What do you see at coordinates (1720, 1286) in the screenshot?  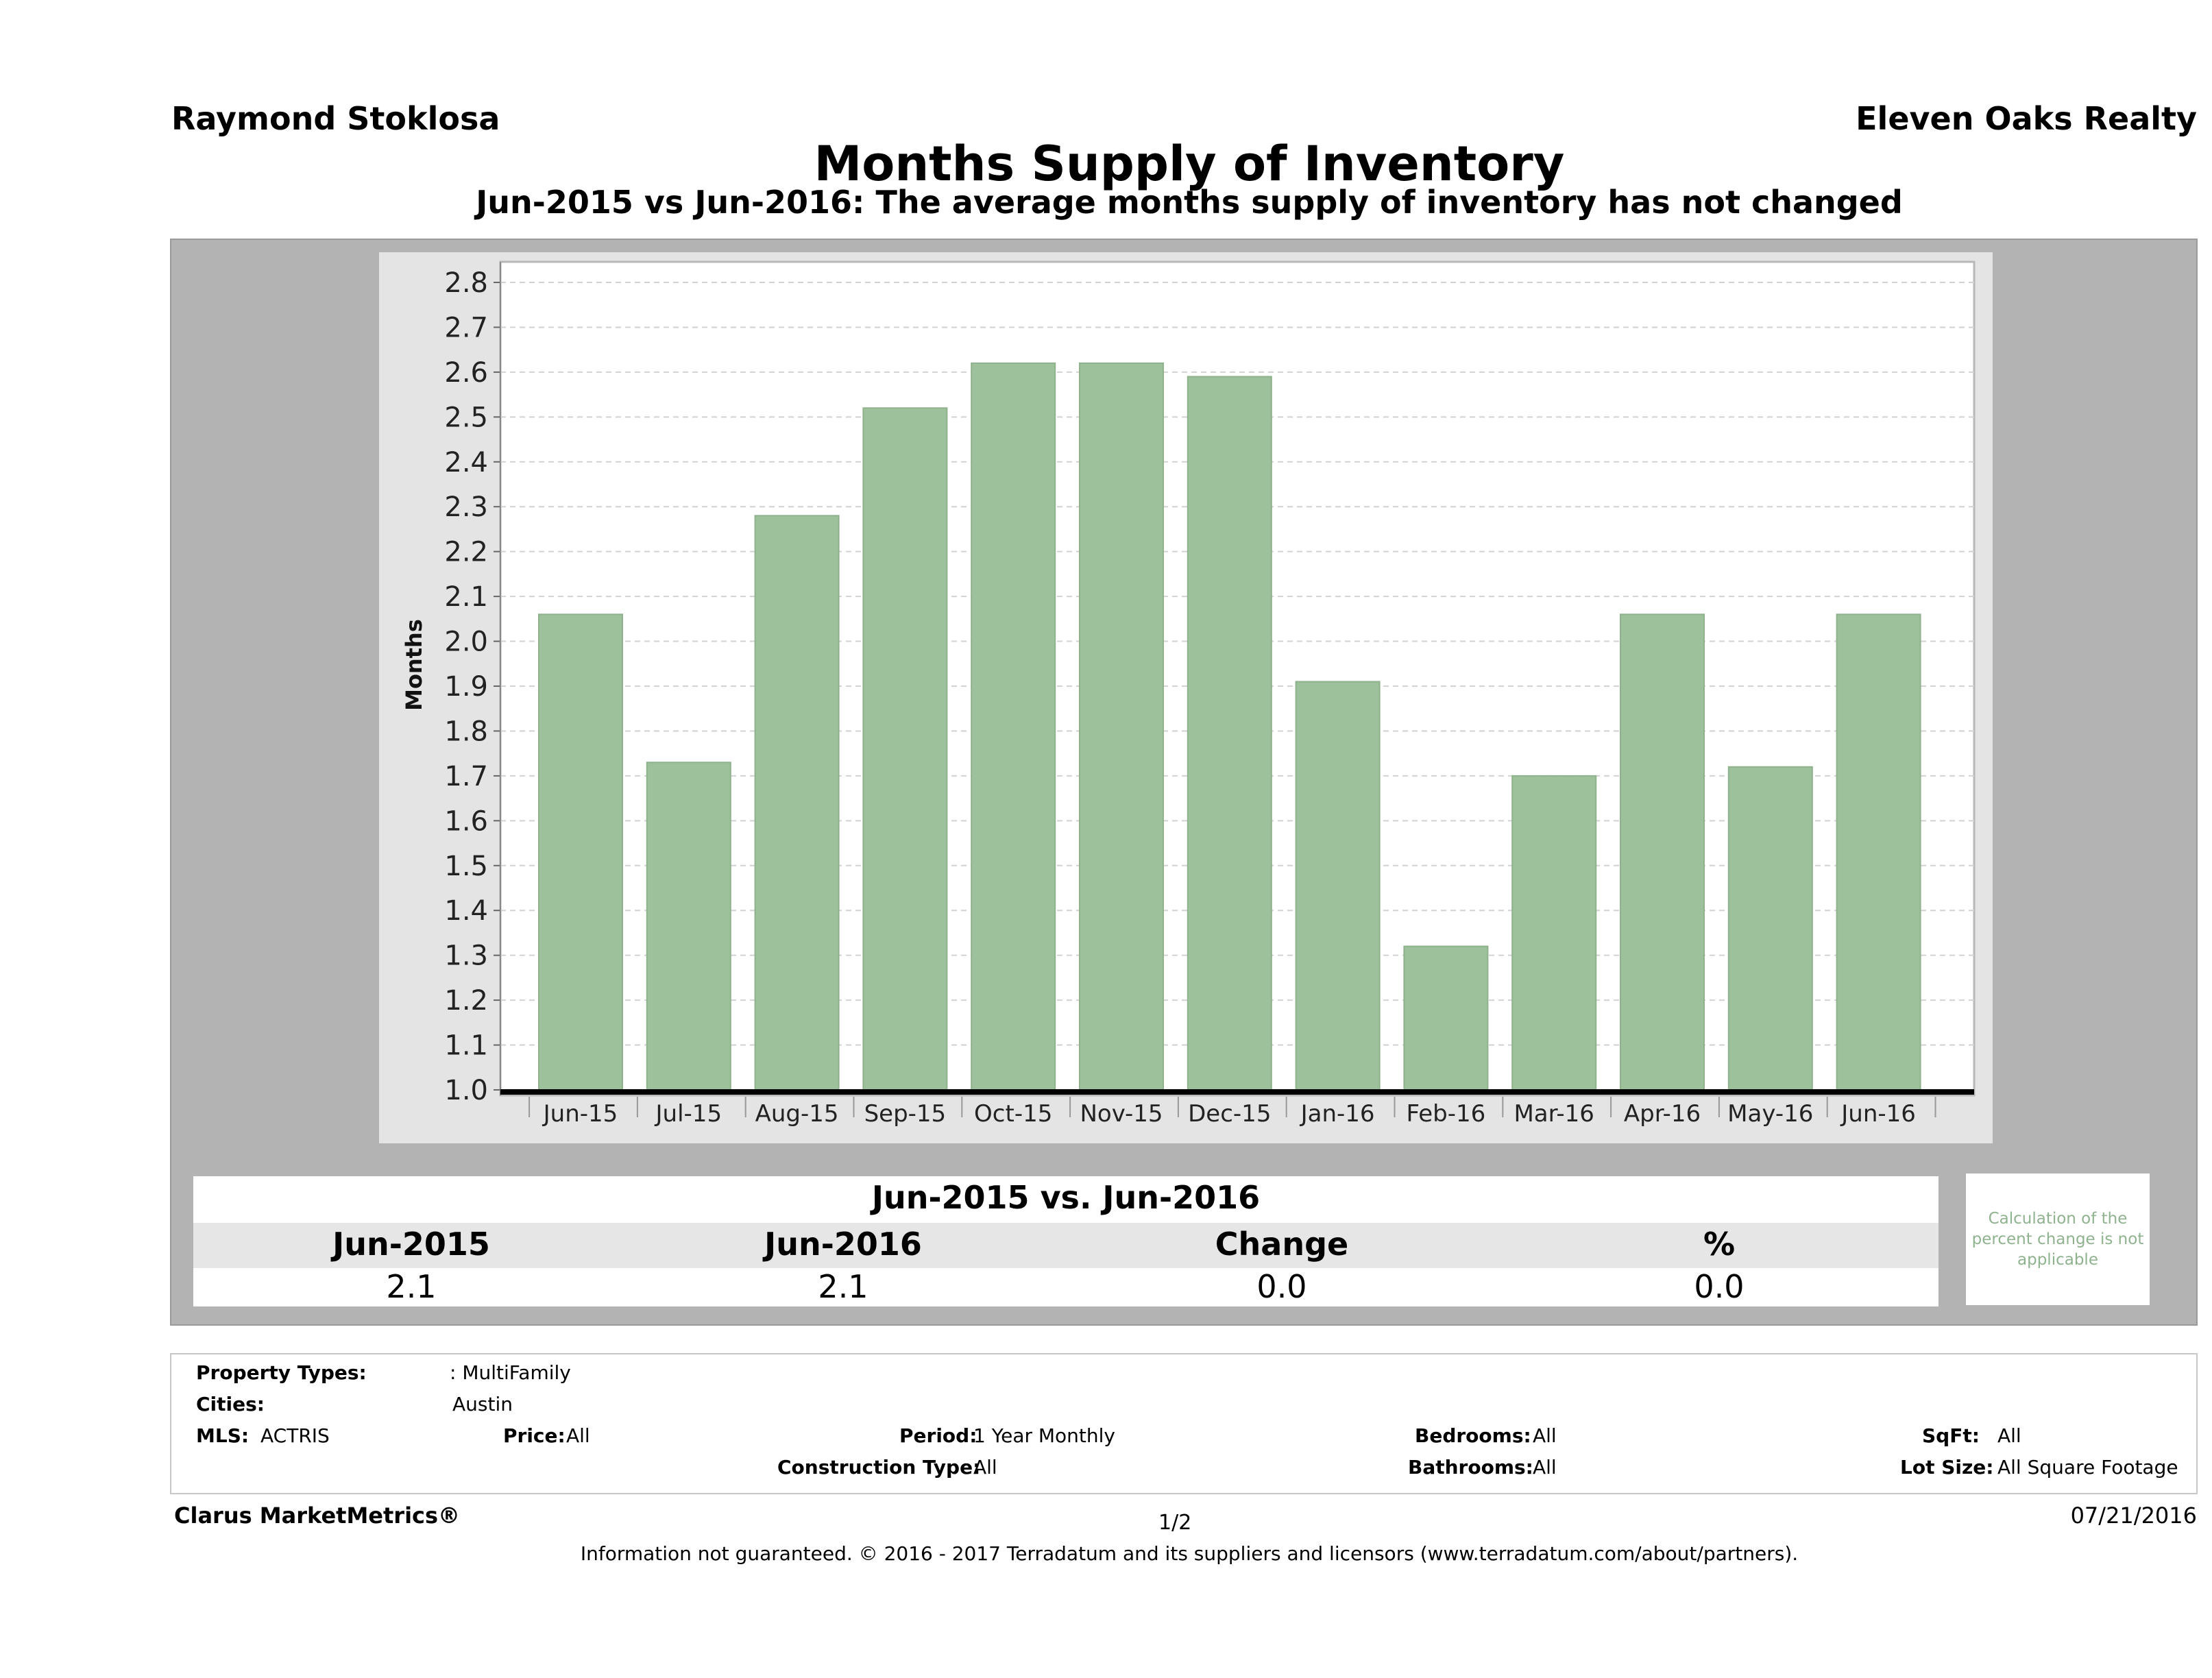 I see `comparison-value-percent: 0.0` at bounding box center [1720, 1286].